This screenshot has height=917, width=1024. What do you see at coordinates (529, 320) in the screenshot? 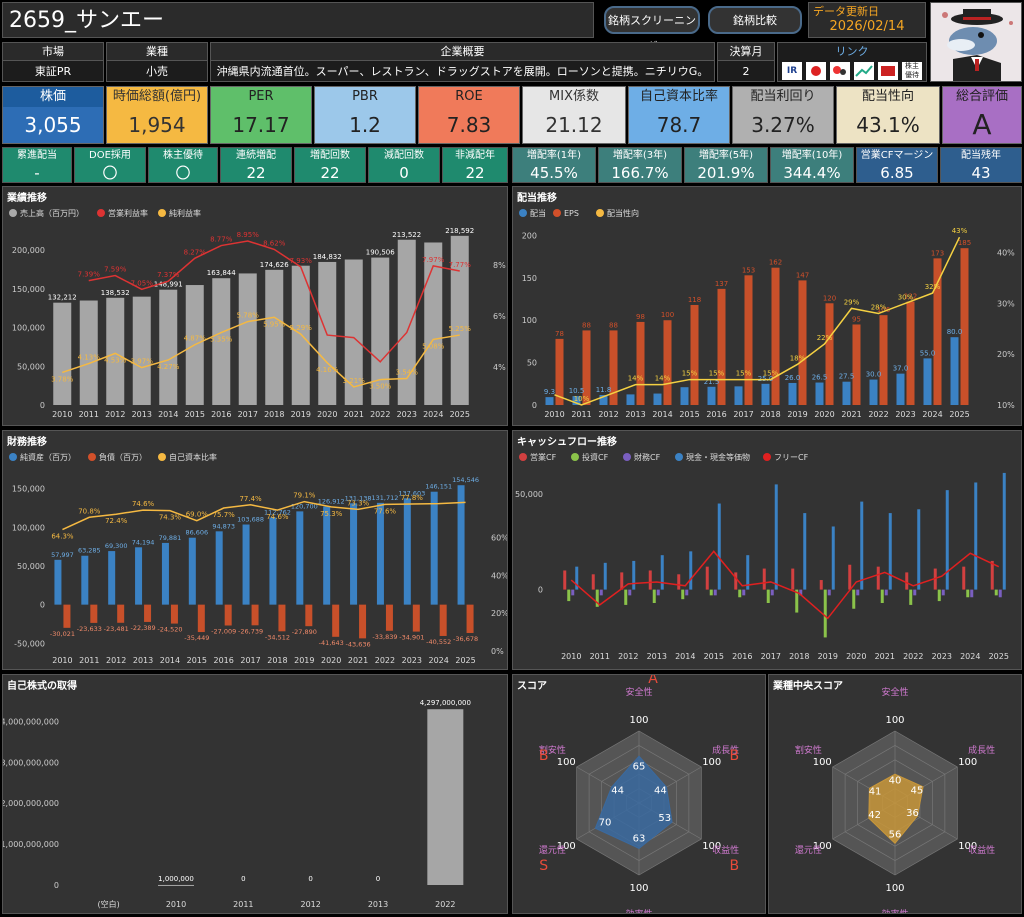
I see `y-tick-label: 100` at bounding box center [529, 320].